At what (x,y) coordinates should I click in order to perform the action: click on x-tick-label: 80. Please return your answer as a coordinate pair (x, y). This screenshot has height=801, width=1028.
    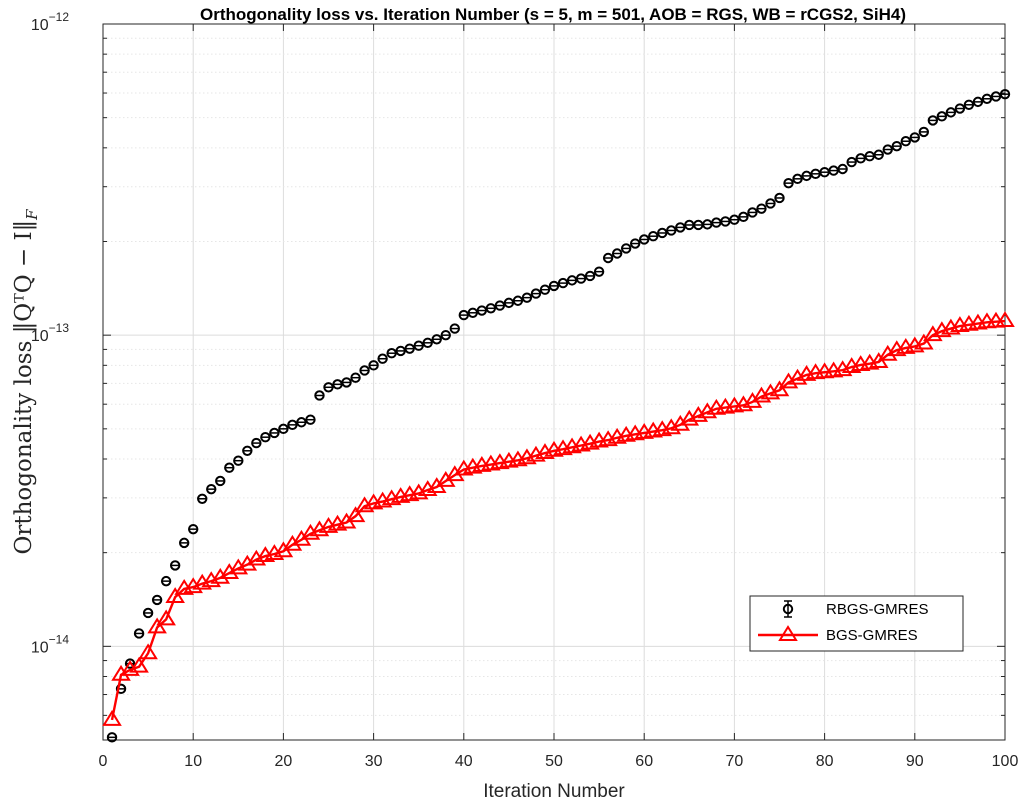
    Looking at the image, I should click on (825, 761).